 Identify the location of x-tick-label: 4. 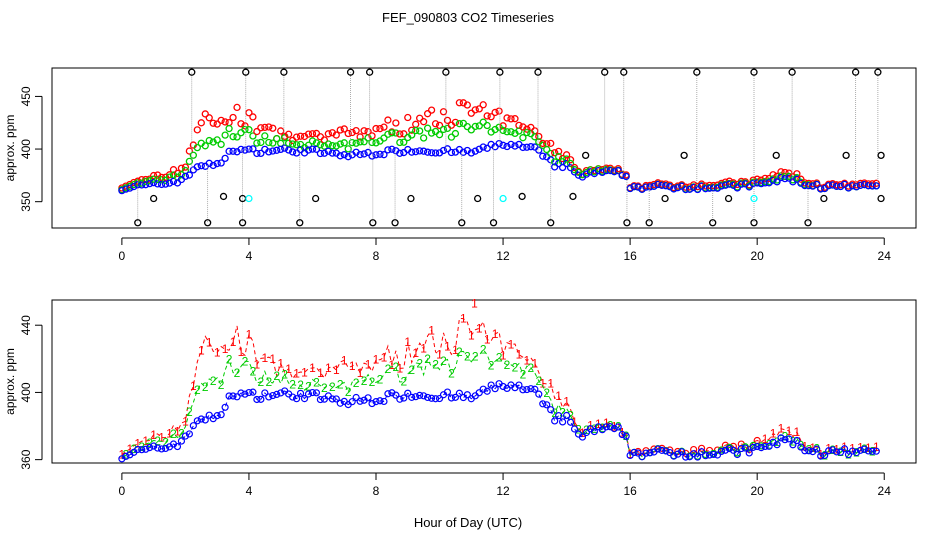
(249, 491).